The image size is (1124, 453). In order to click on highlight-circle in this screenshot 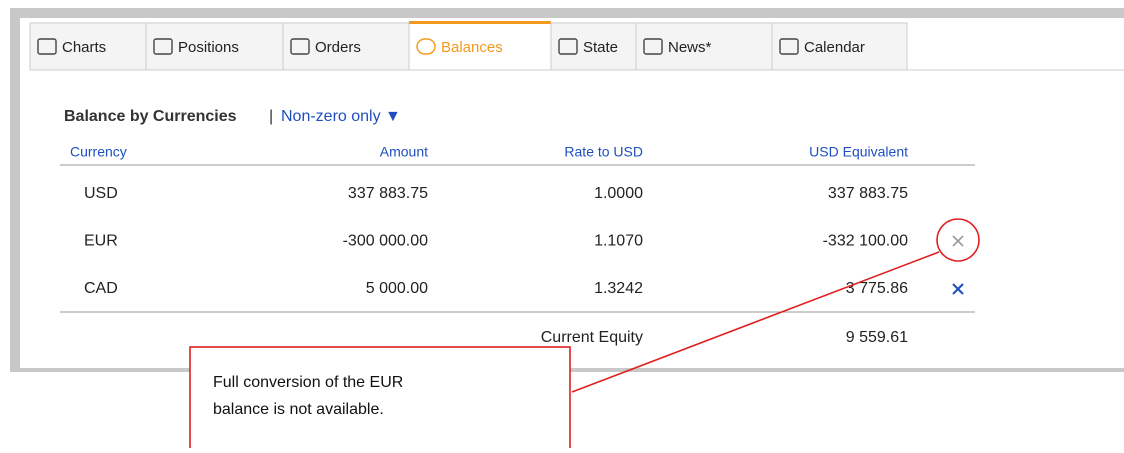, I will do `click(958, 240)`.